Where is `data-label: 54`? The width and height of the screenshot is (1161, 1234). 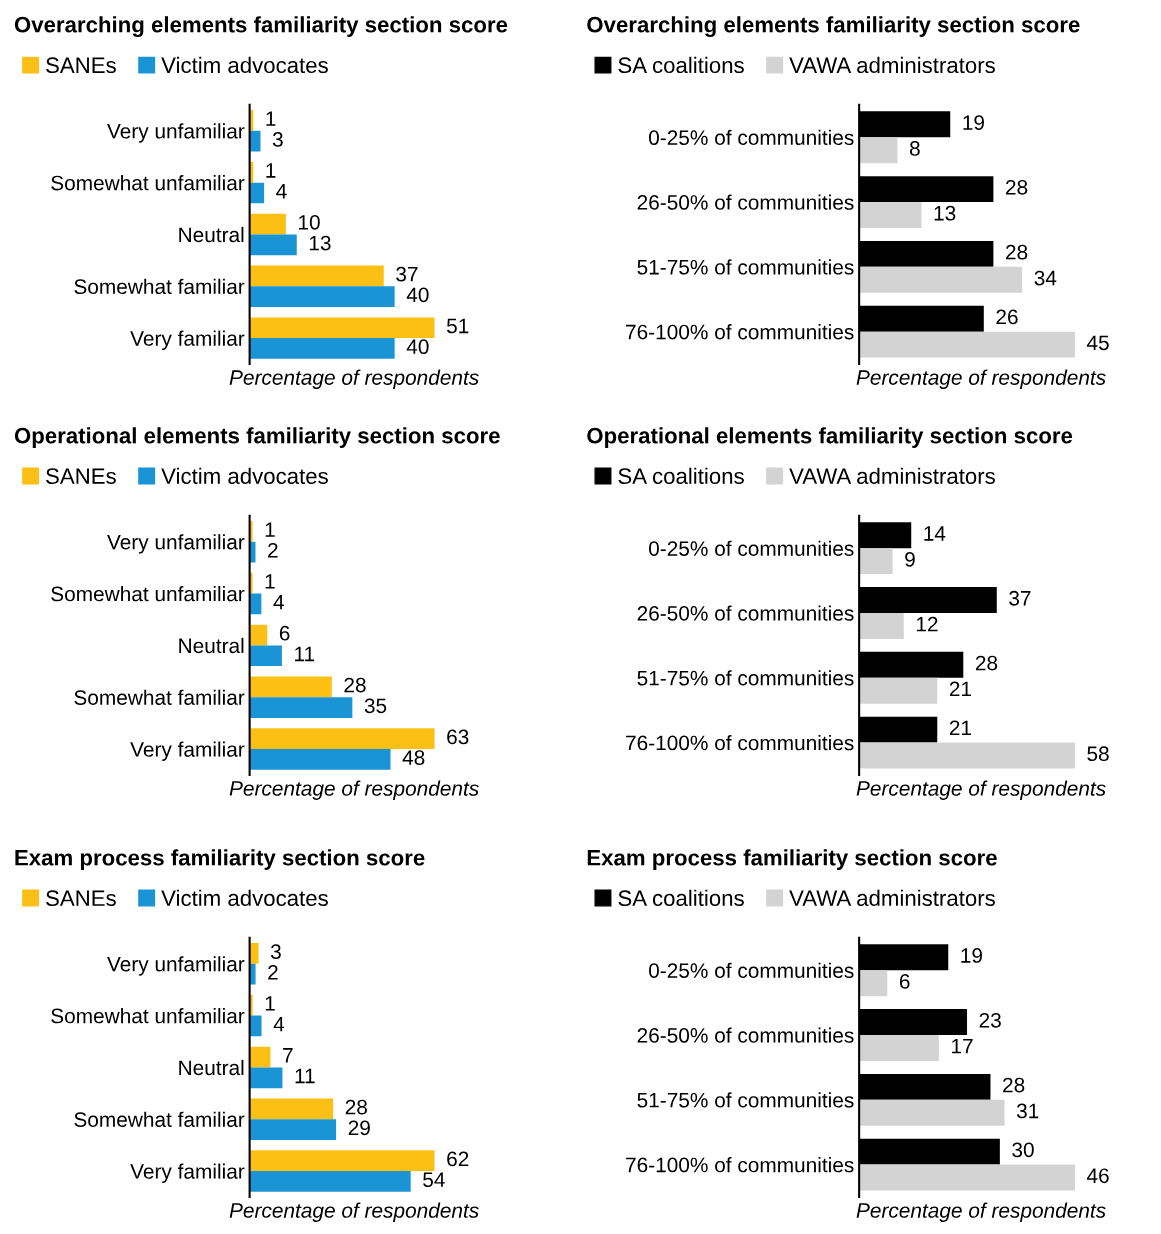 data-label: 54 is located at coordinates (434, 1180).